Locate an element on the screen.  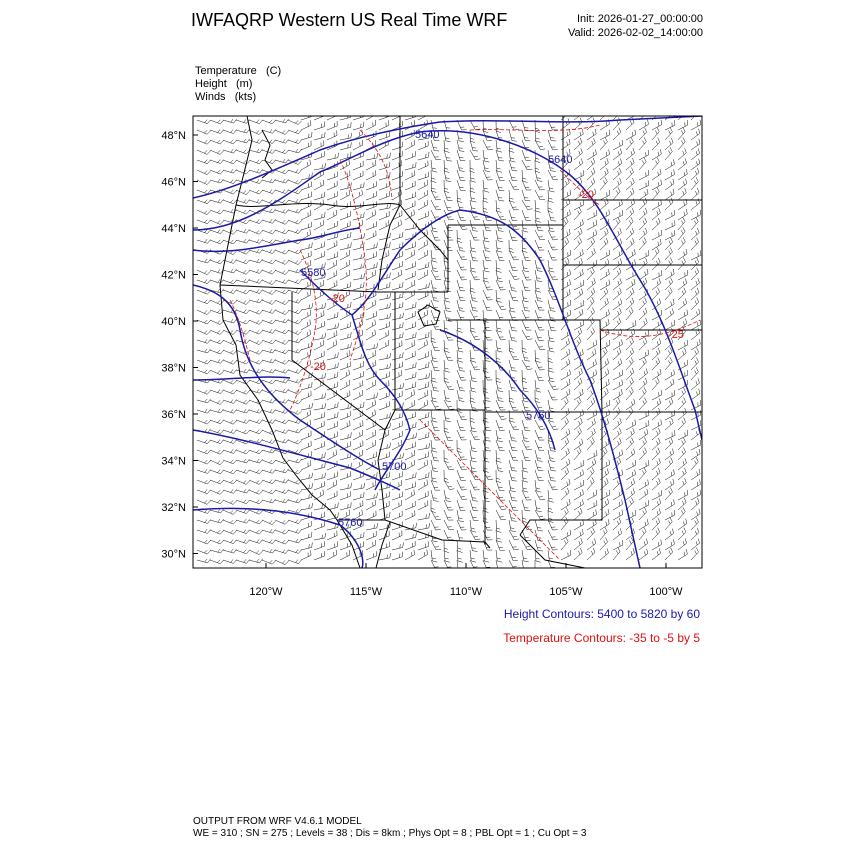
field-name: Winds is located at coordinates (210, 97).